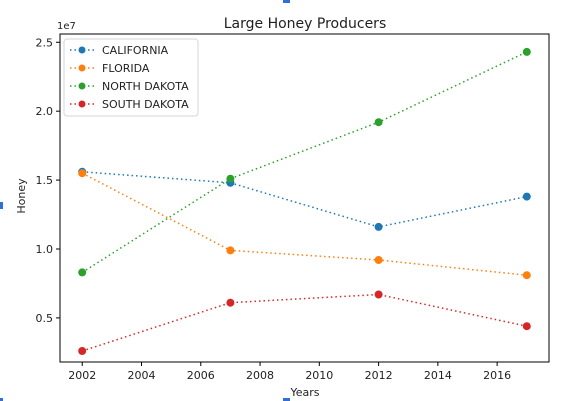  What do you see at coordinates (438, 375) in the screenshot?
I see `x-tick-label: 2014` at bounding box center [438, 375].